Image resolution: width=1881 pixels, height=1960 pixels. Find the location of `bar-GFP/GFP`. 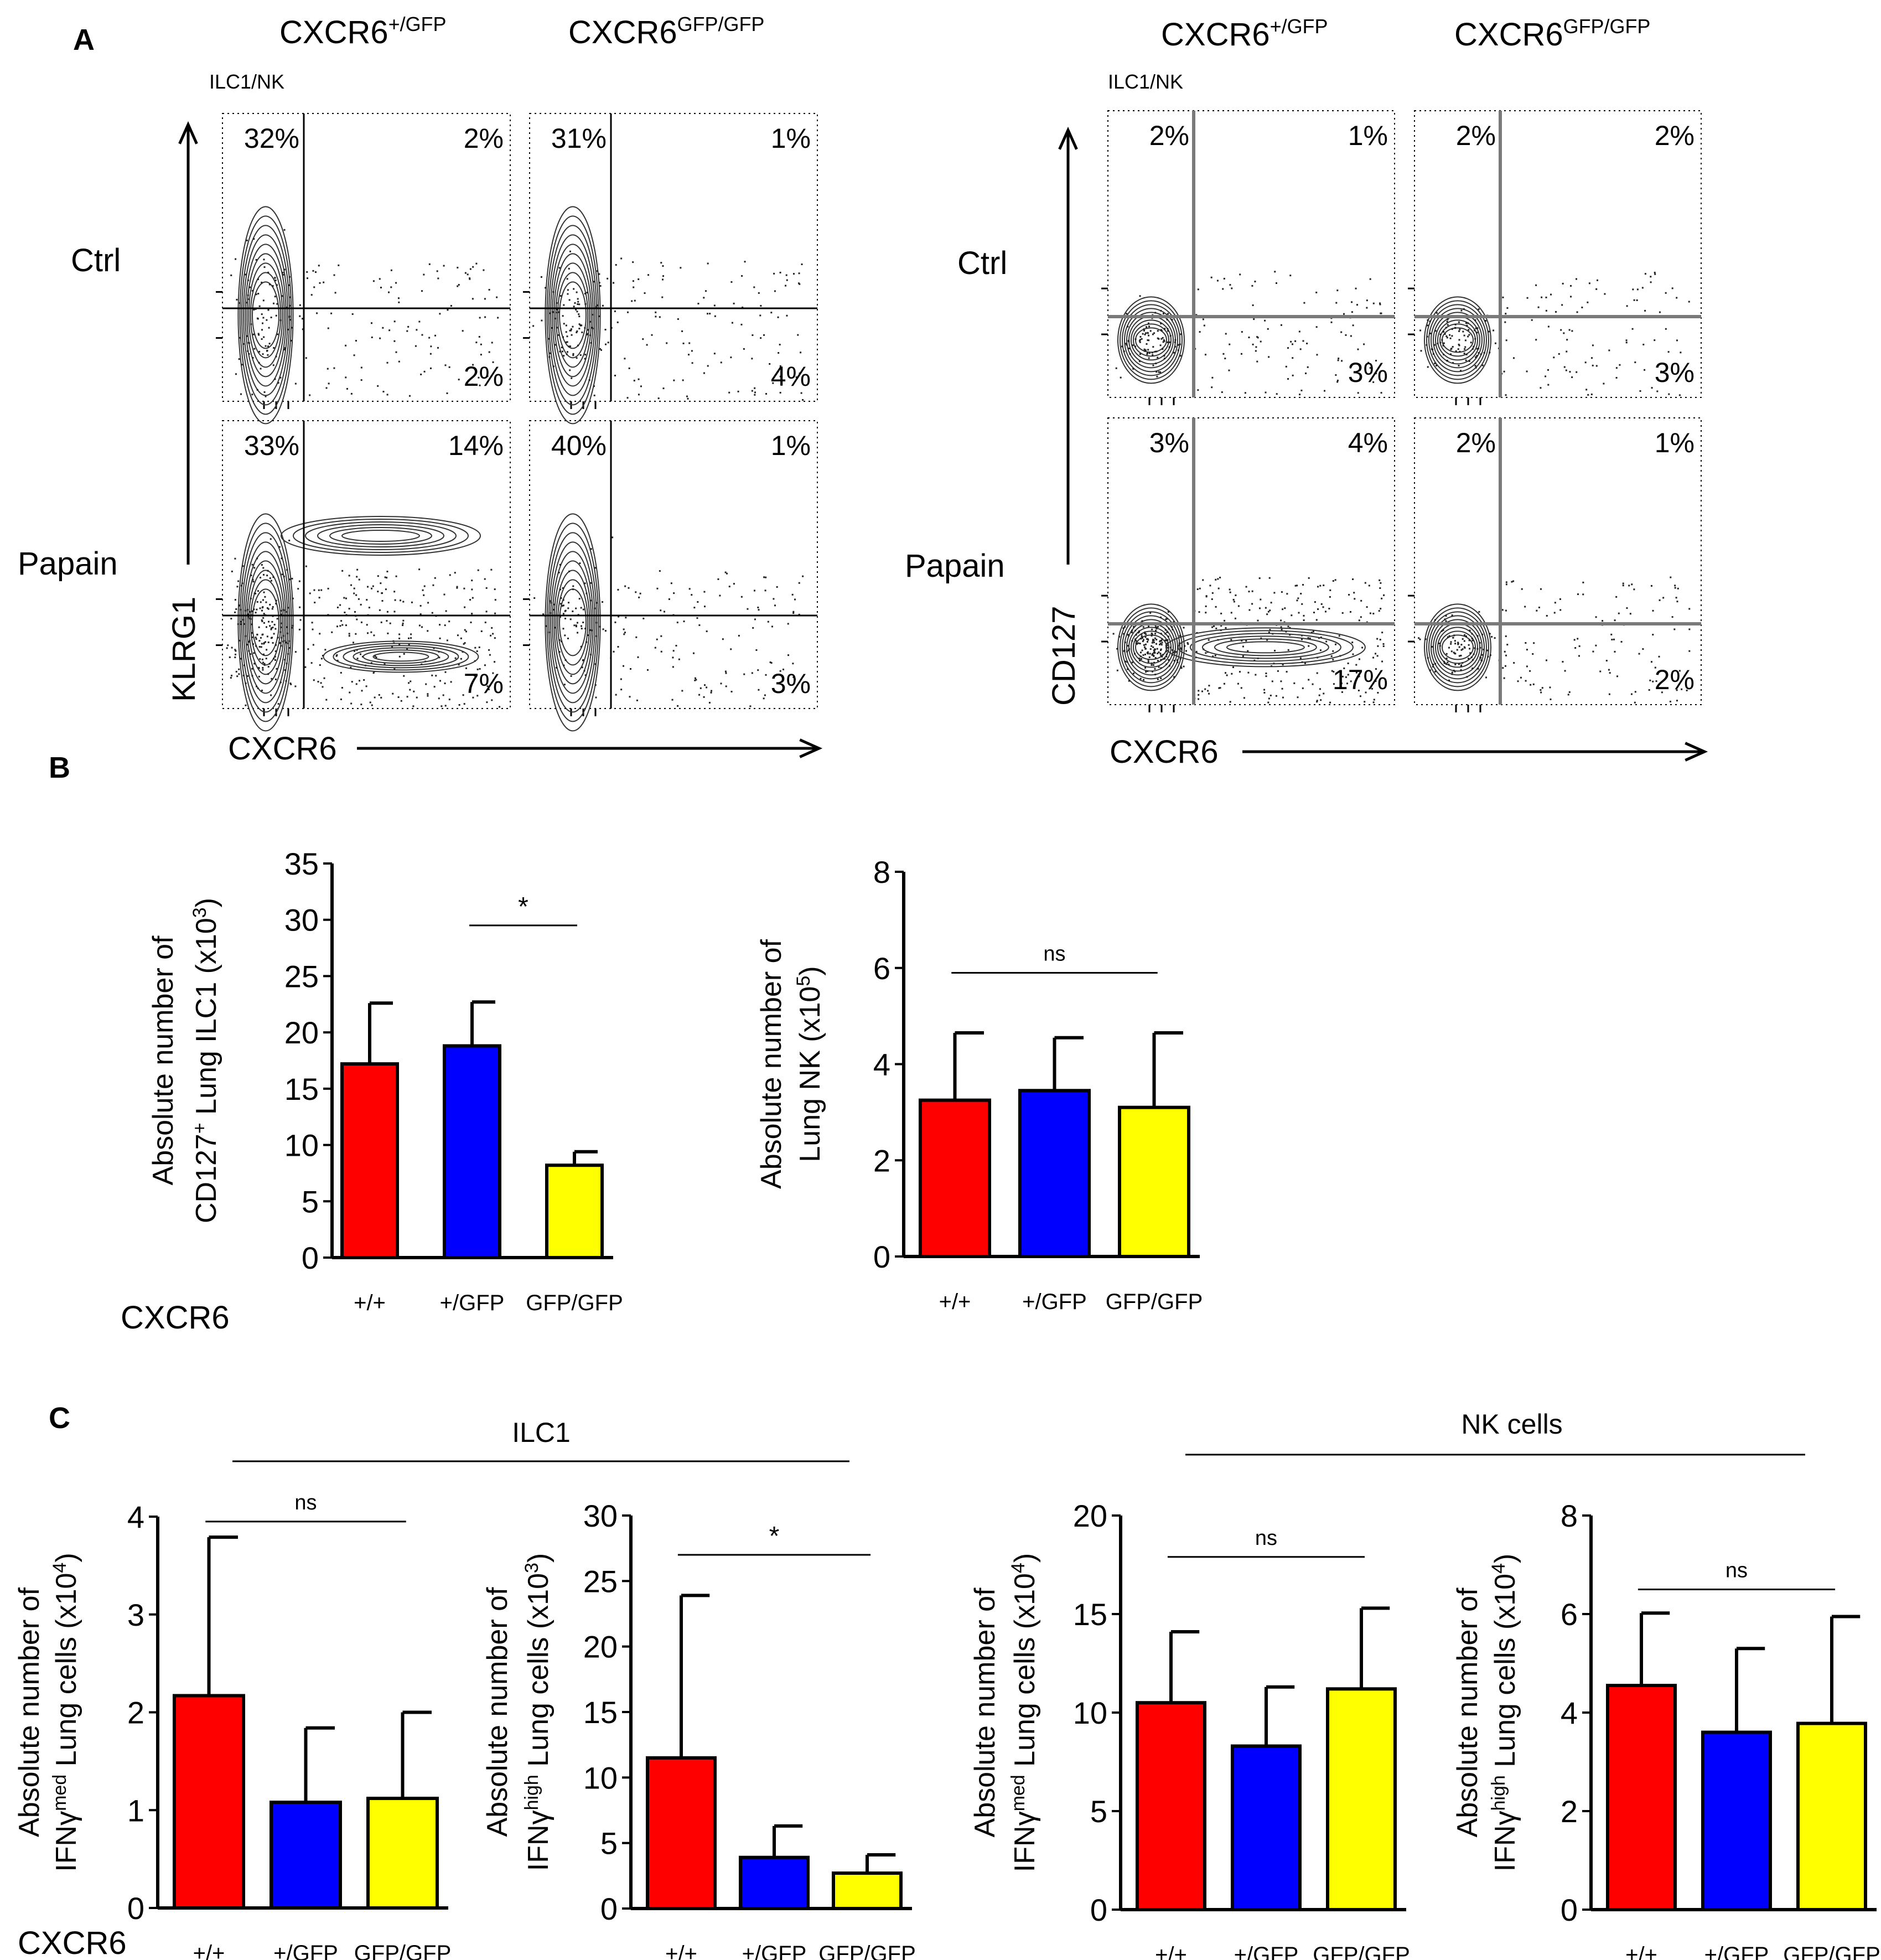

bar-GFP/GFP is located at coordinates (867, 1891).